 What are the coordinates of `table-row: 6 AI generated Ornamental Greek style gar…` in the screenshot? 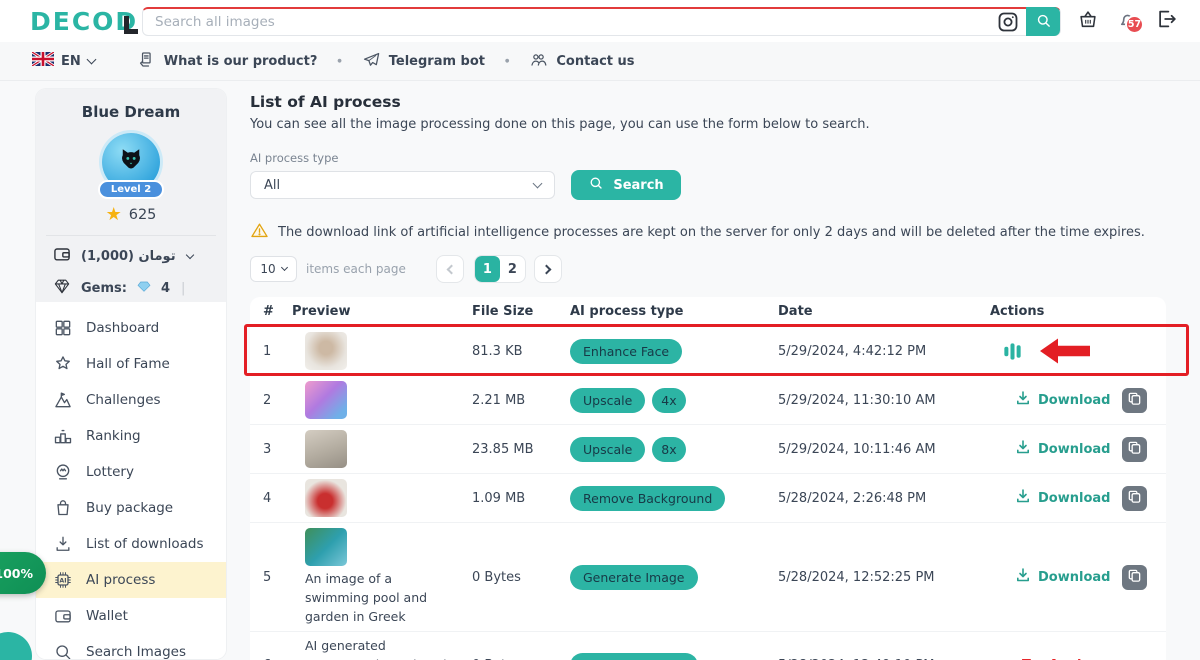 It's located at (708, 646).